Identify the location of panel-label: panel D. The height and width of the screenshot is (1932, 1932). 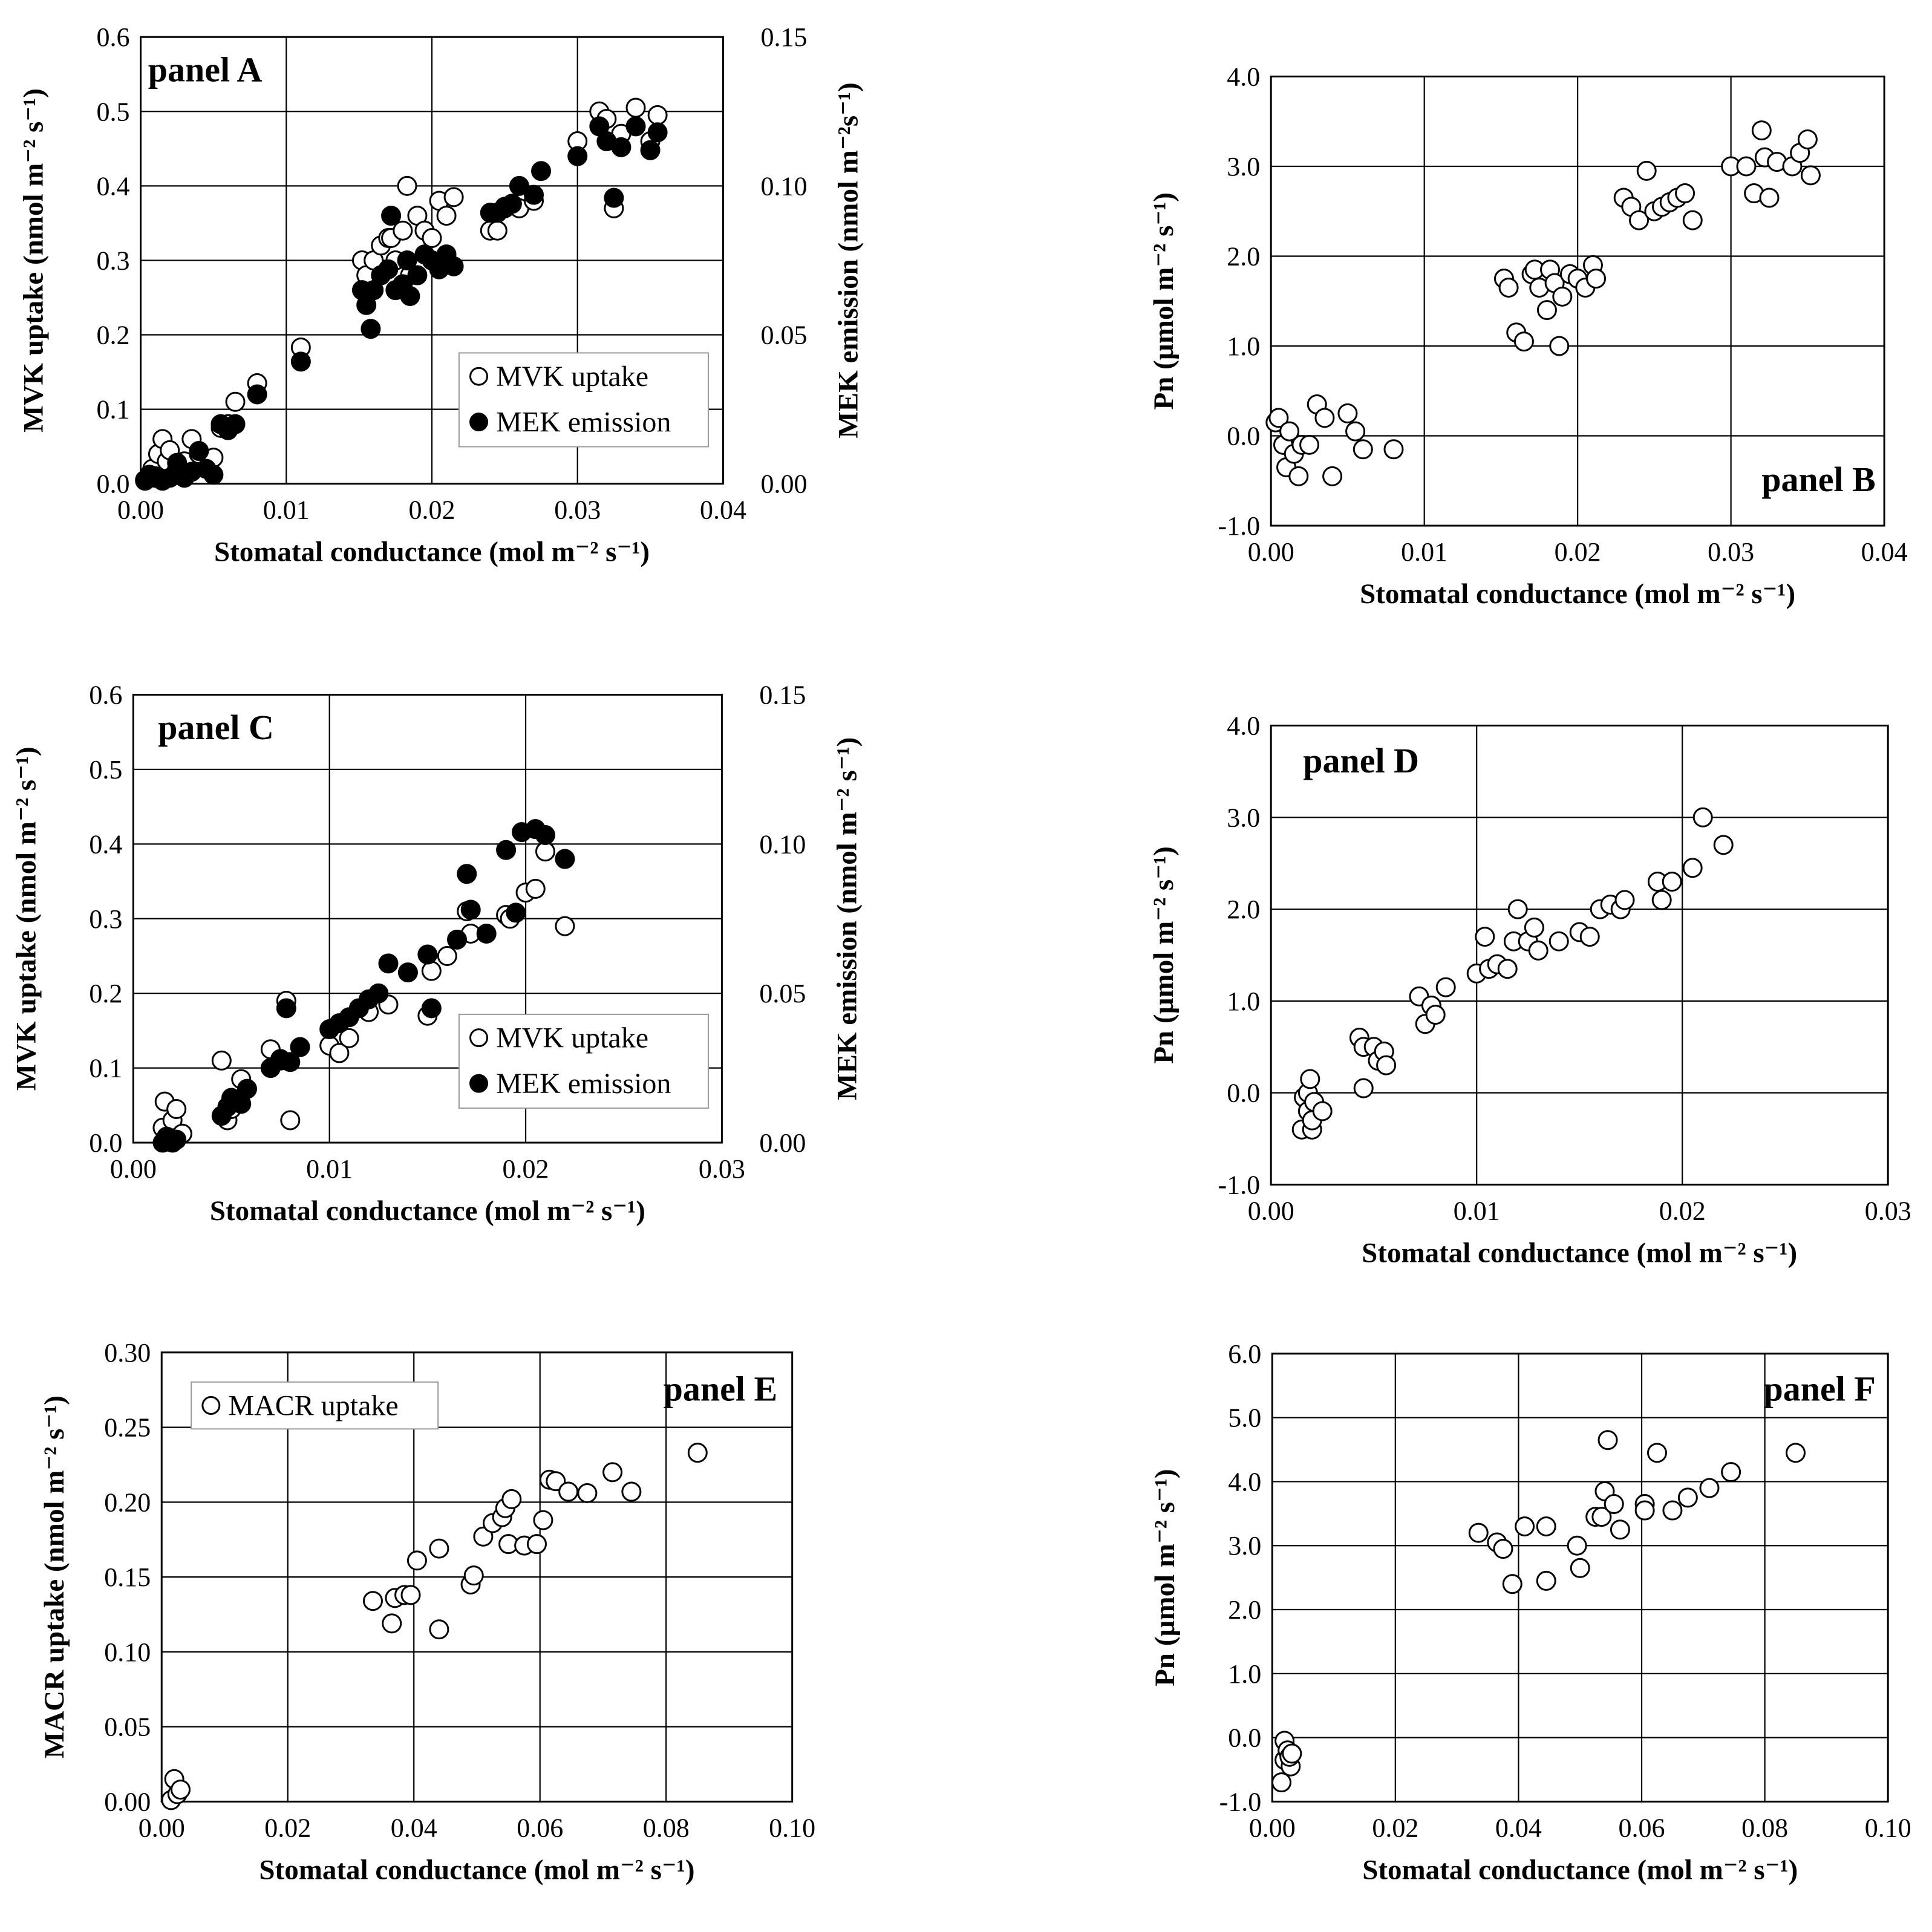
(1361, 760).